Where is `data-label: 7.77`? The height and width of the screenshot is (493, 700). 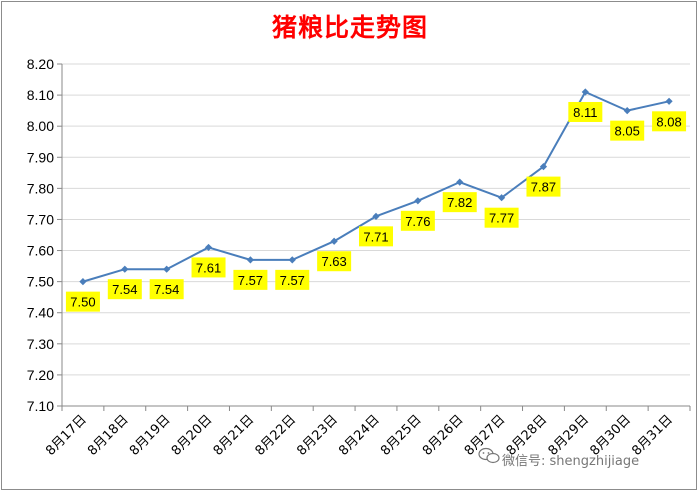
data-label: 7.77 is located at coordinates (501, 217).